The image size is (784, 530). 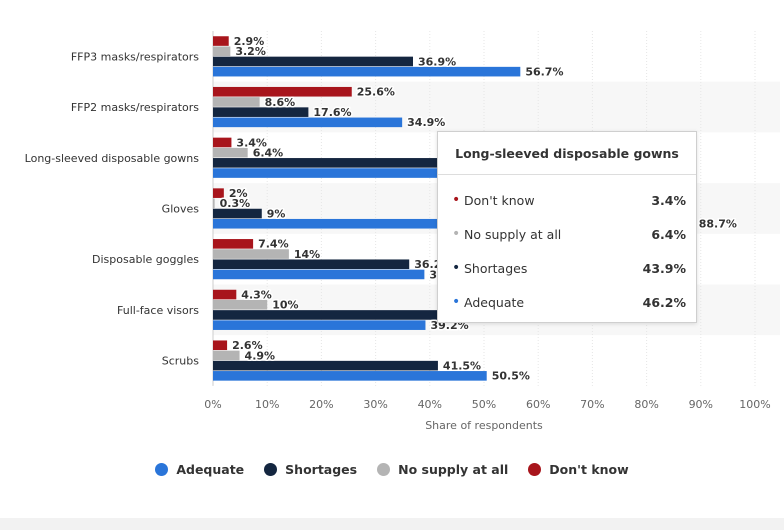 What do you see at coordinates (307, 254) in the screenshot?
I see `data-label: 14%` at bounding box center [307, 254].